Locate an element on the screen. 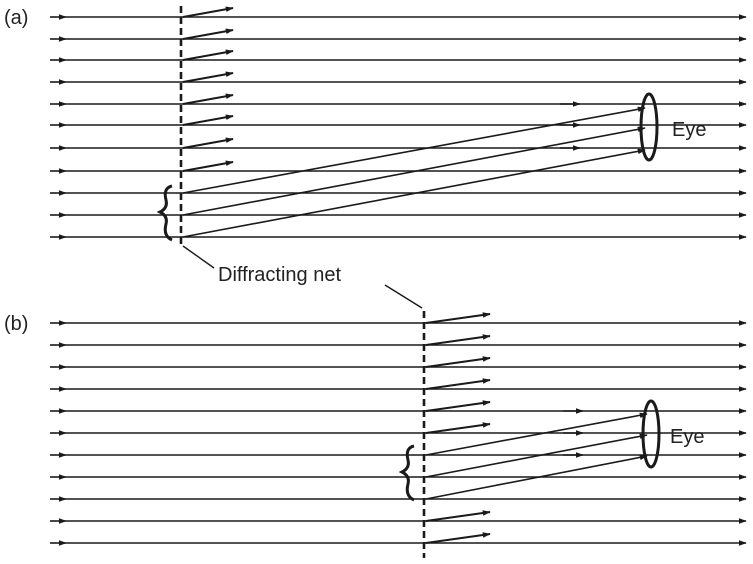 This screenshot has height=564, width=753. panel-b-eye-label: Eye is located at coordinates (687, 437).